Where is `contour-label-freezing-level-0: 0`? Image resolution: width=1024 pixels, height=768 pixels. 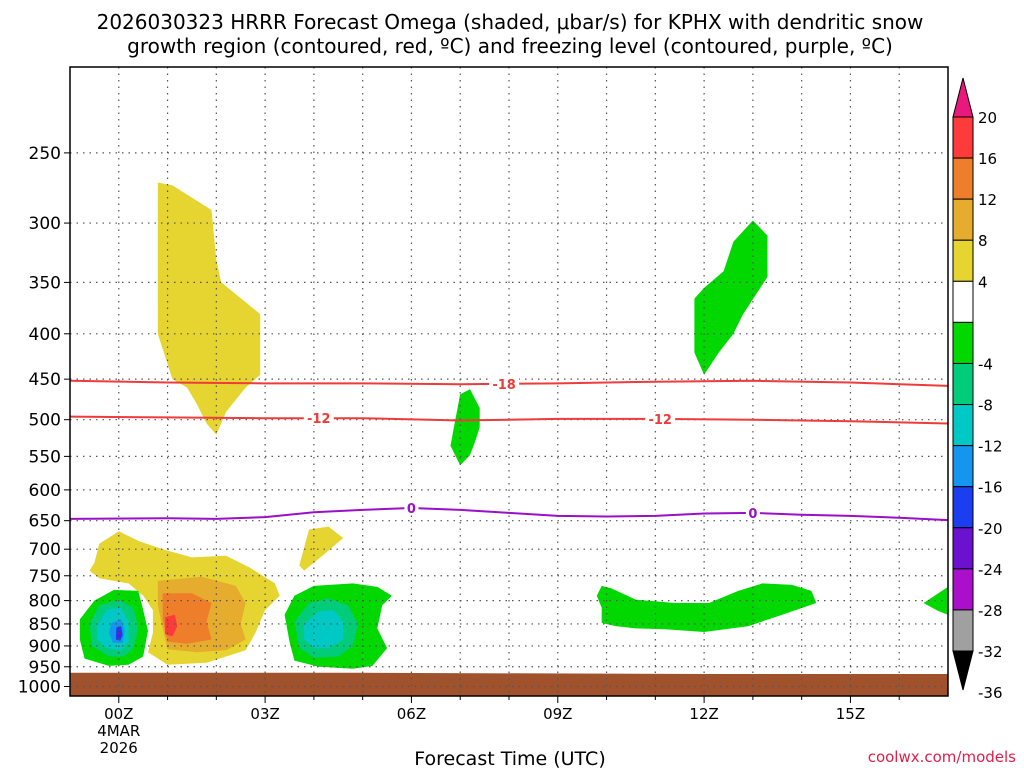 contour-label-freezing-level-0: 0 is located at coordinates (411, 509).